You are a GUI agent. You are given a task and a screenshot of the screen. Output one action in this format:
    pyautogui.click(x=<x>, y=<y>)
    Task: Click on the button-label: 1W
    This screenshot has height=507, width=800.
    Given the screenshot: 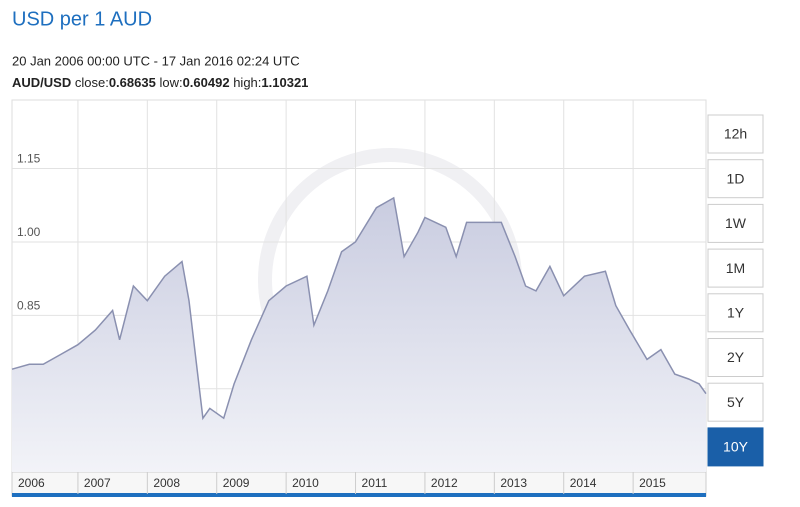 What is the action you would take?
    pyautogui.click(x=736, y=223)
    